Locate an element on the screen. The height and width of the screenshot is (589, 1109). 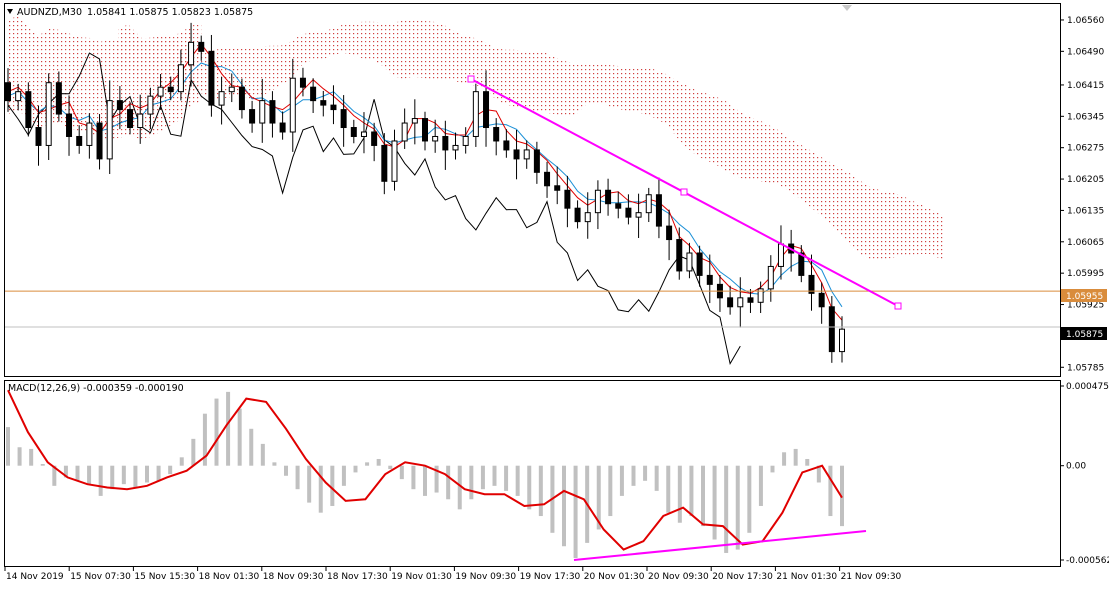
time-tick-label: 15 Nov 15:30 is located at coordinates (164, 577).